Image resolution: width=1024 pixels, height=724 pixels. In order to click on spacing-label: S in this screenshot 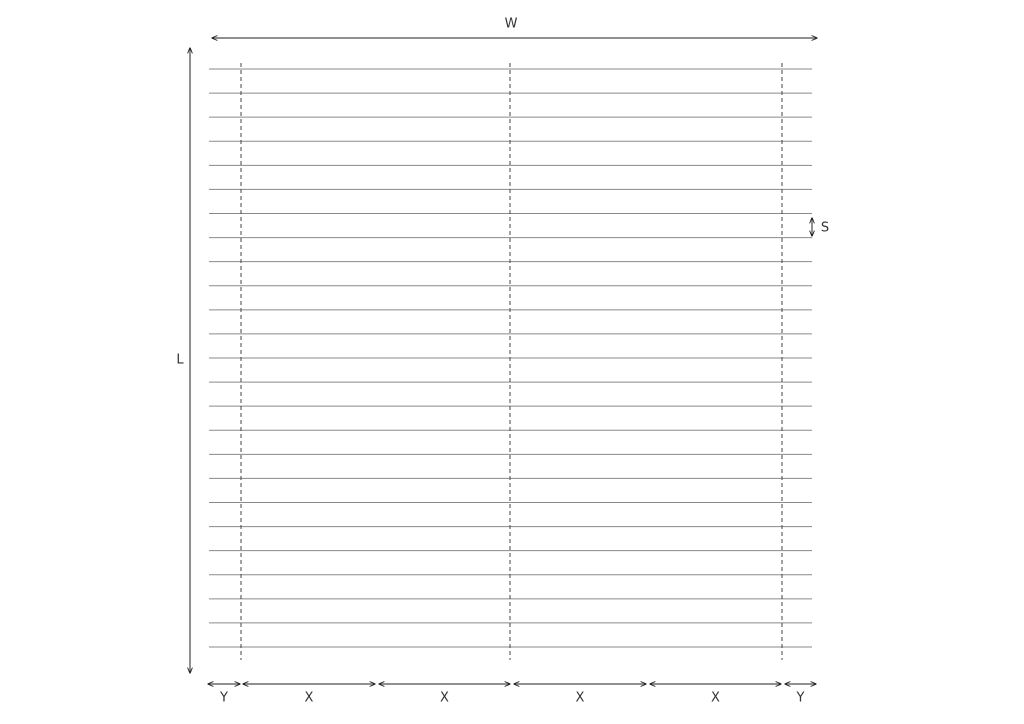, I will do `click(825, 228)`.